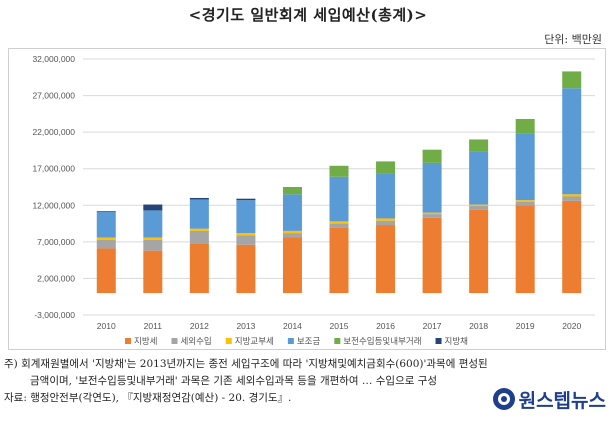 This screenshot has height=426, width=616. I want to click on legend-label: 보전수입등및내부거래, so click(382, 341).